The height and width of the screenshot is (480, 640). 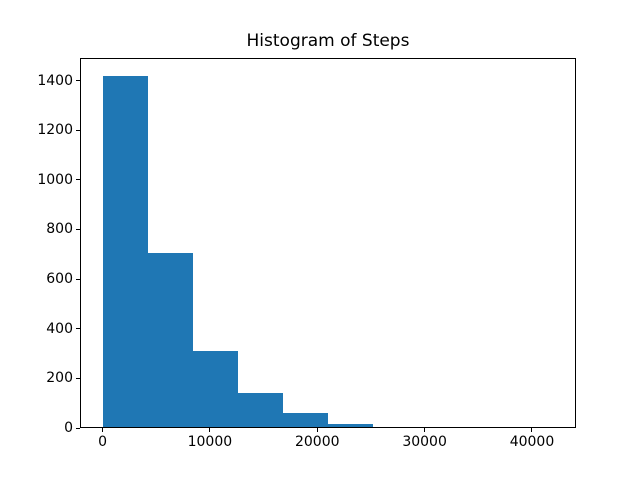 I want to click on y-tick-label: 1200, so click(x=55, y=130).